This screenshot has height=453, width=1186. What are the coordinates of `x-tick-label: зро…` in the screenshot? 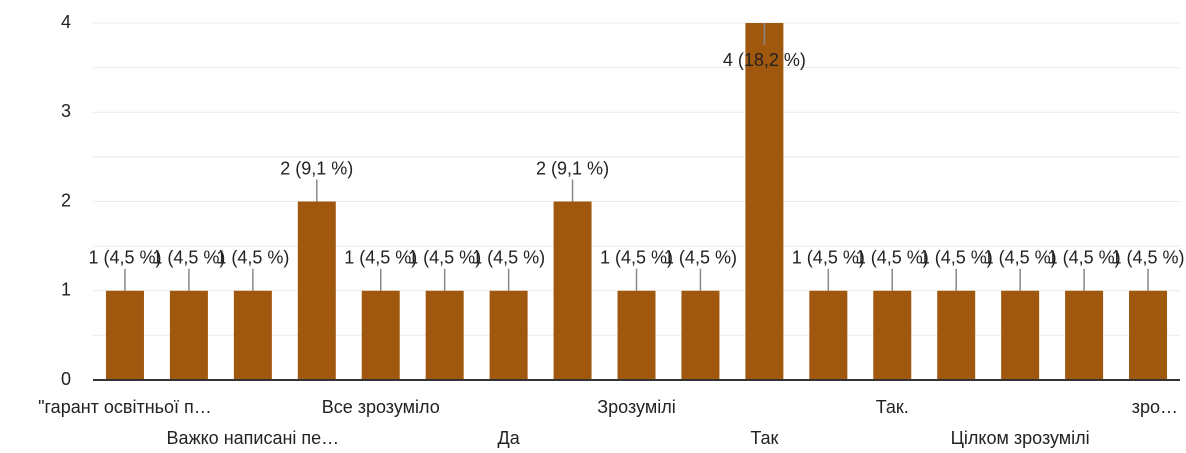 It's located at (1155, 407).